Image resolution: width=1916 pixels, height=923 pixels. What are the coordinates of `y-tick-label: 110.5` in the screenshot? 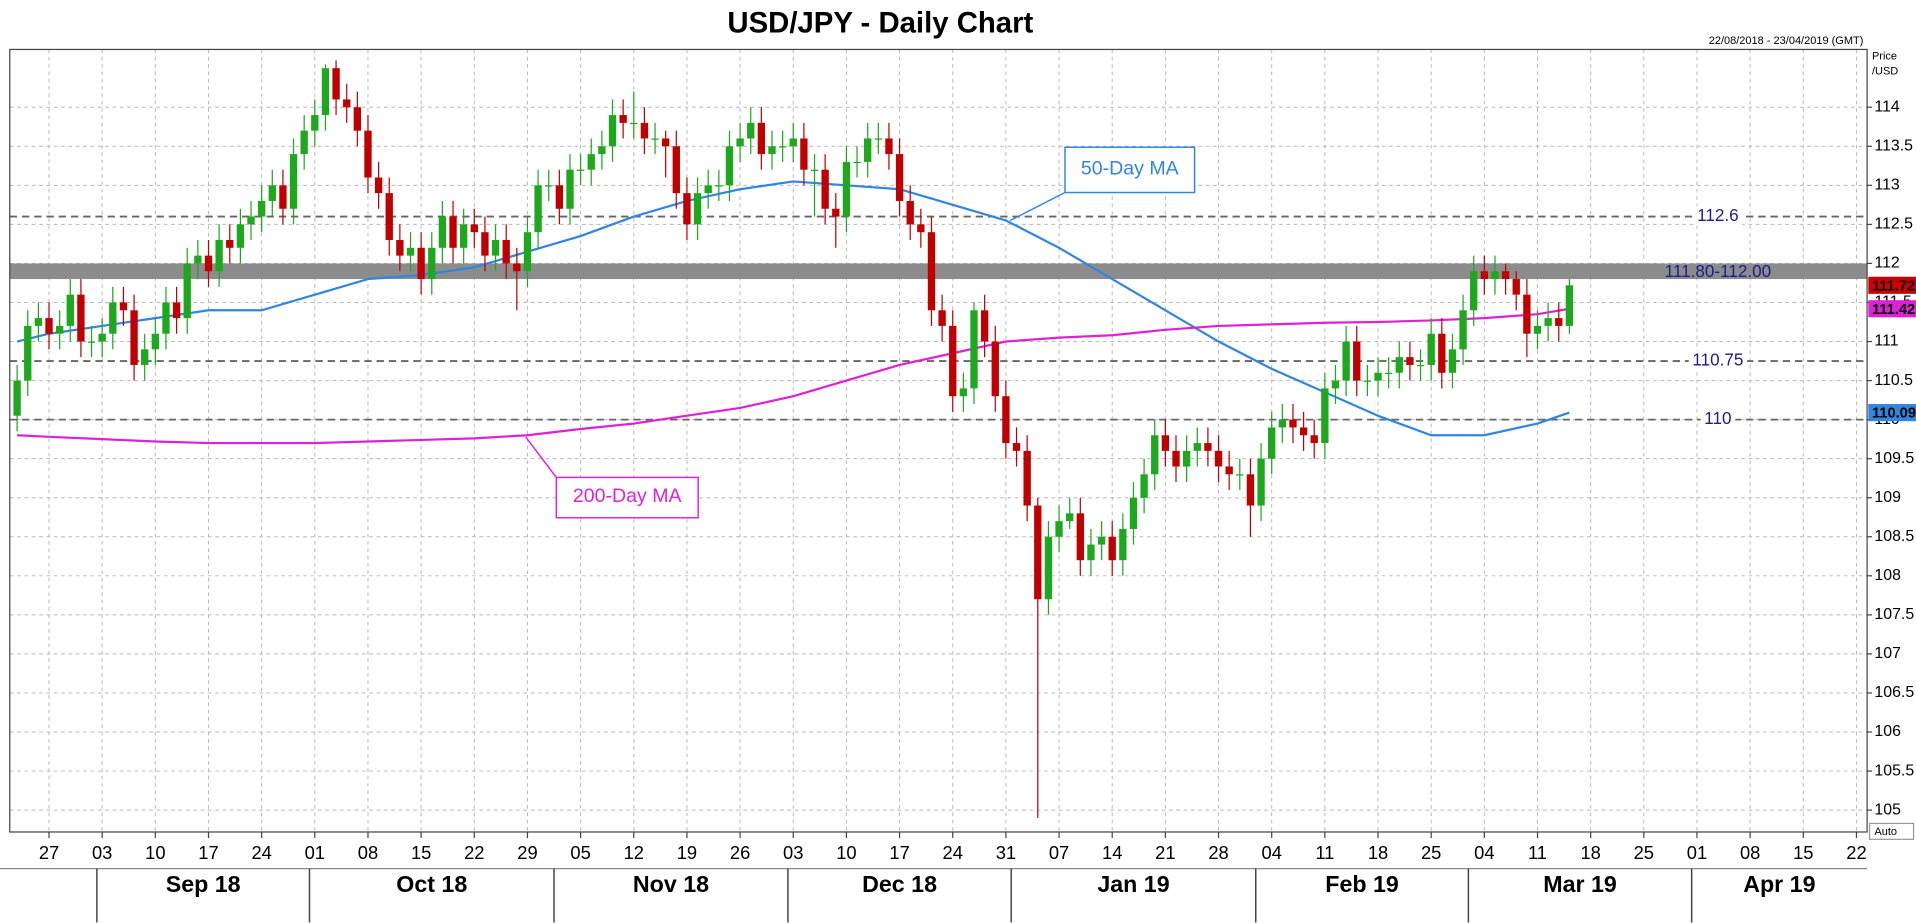 It's located at (1893, 380).